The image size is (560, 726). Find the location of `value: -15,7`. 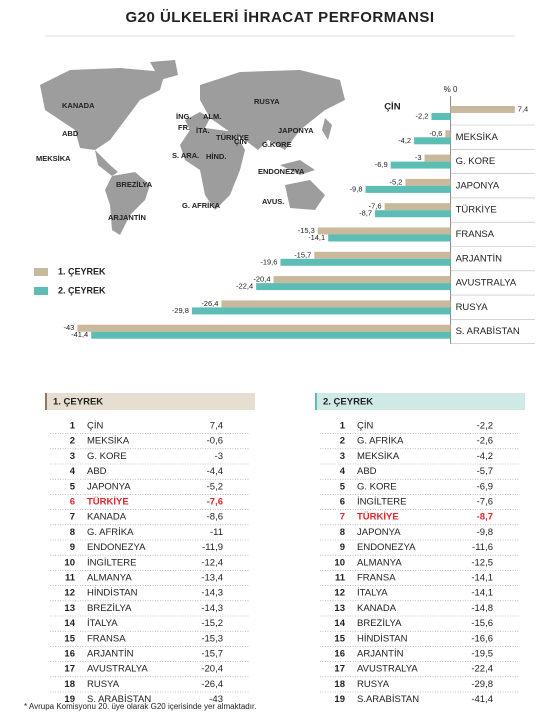

value: -15,7 is located at coordinates (212, 654).